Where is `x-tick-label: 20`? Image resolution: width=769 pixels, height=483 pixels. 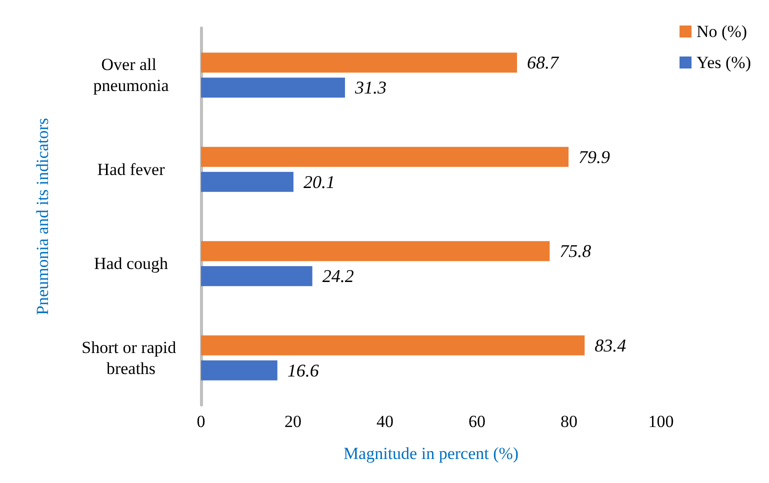
x-tick-label: 20 is located at coordinates (293, 421).